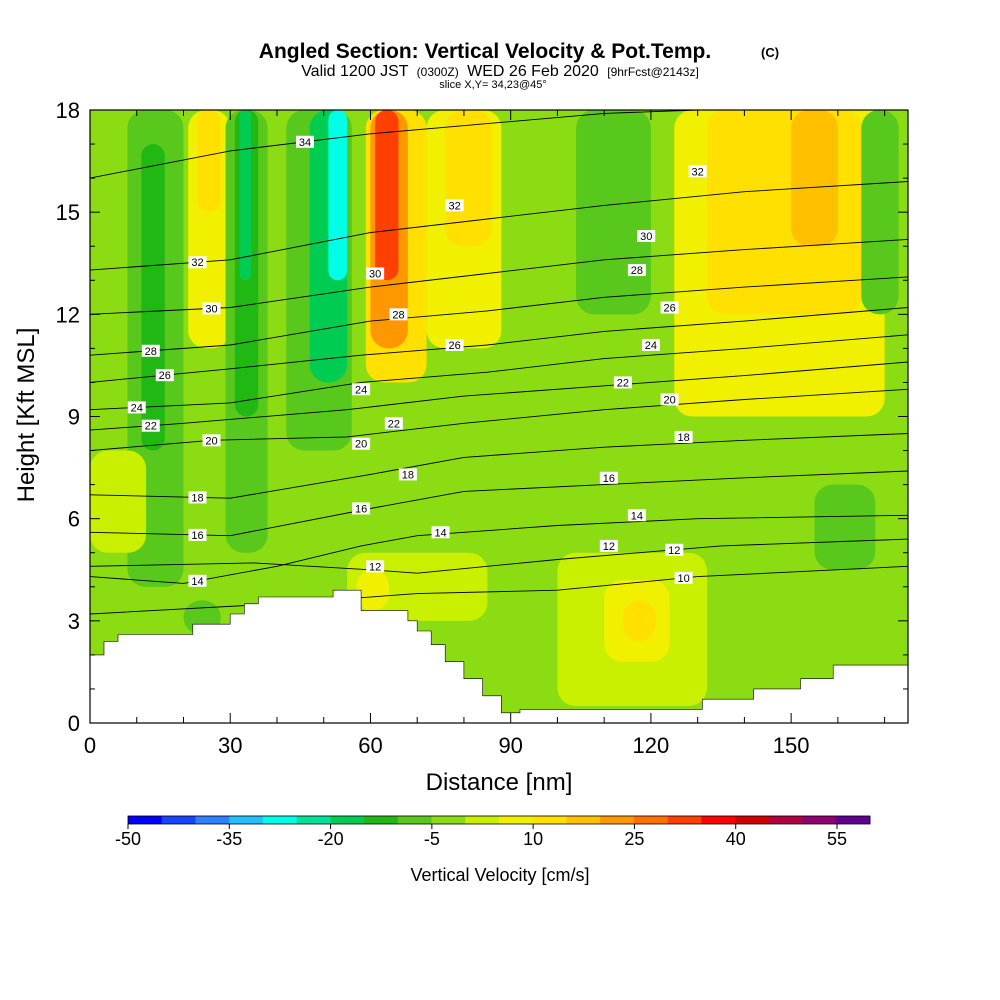 The image size is (1000, 1000). Describe the element at coordinates (510, 745) in the screenshot. I see `x-tick-label: 90` at that location.